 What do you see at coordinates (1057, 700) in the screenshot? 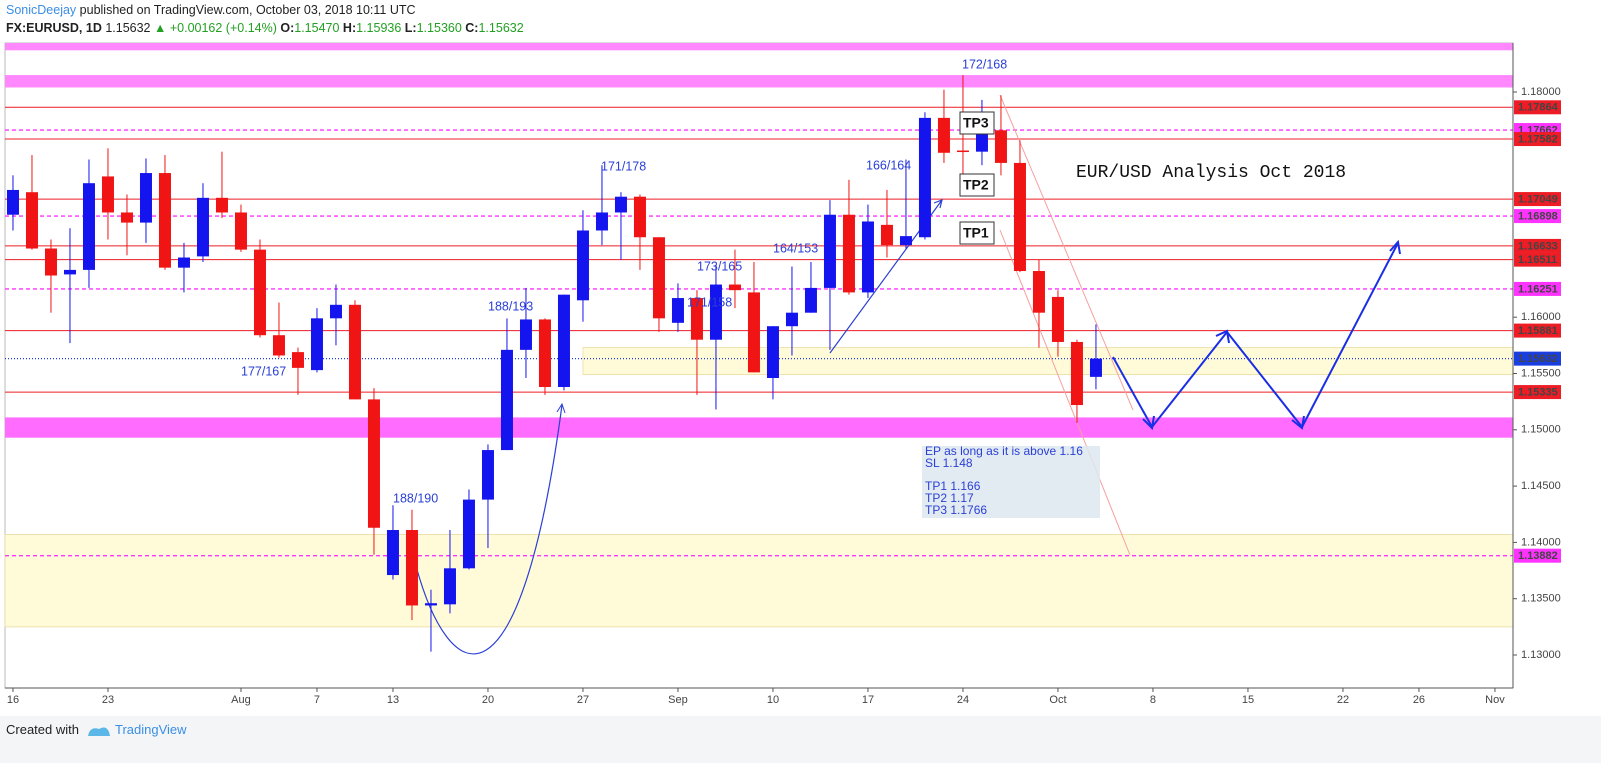
I see `x-tick-label: Oct` at bounding box center [1057, 700].